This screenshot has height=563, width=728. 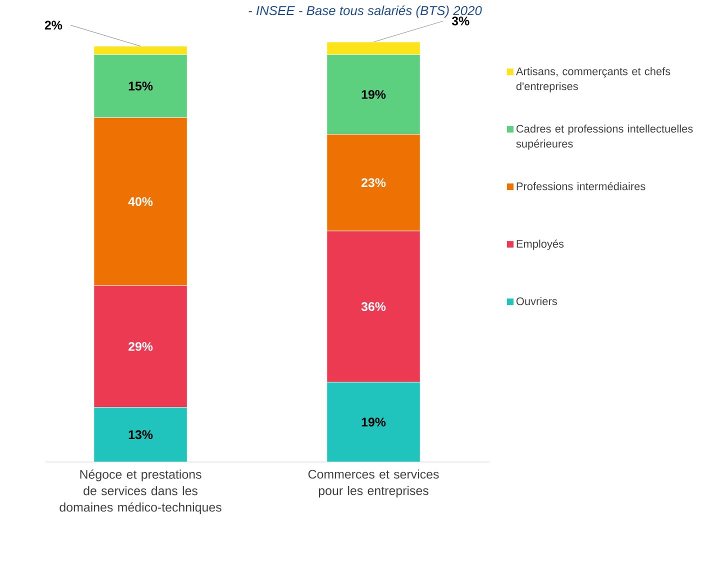 I want to click on data-label: 36%, so click(x=373, y=307).